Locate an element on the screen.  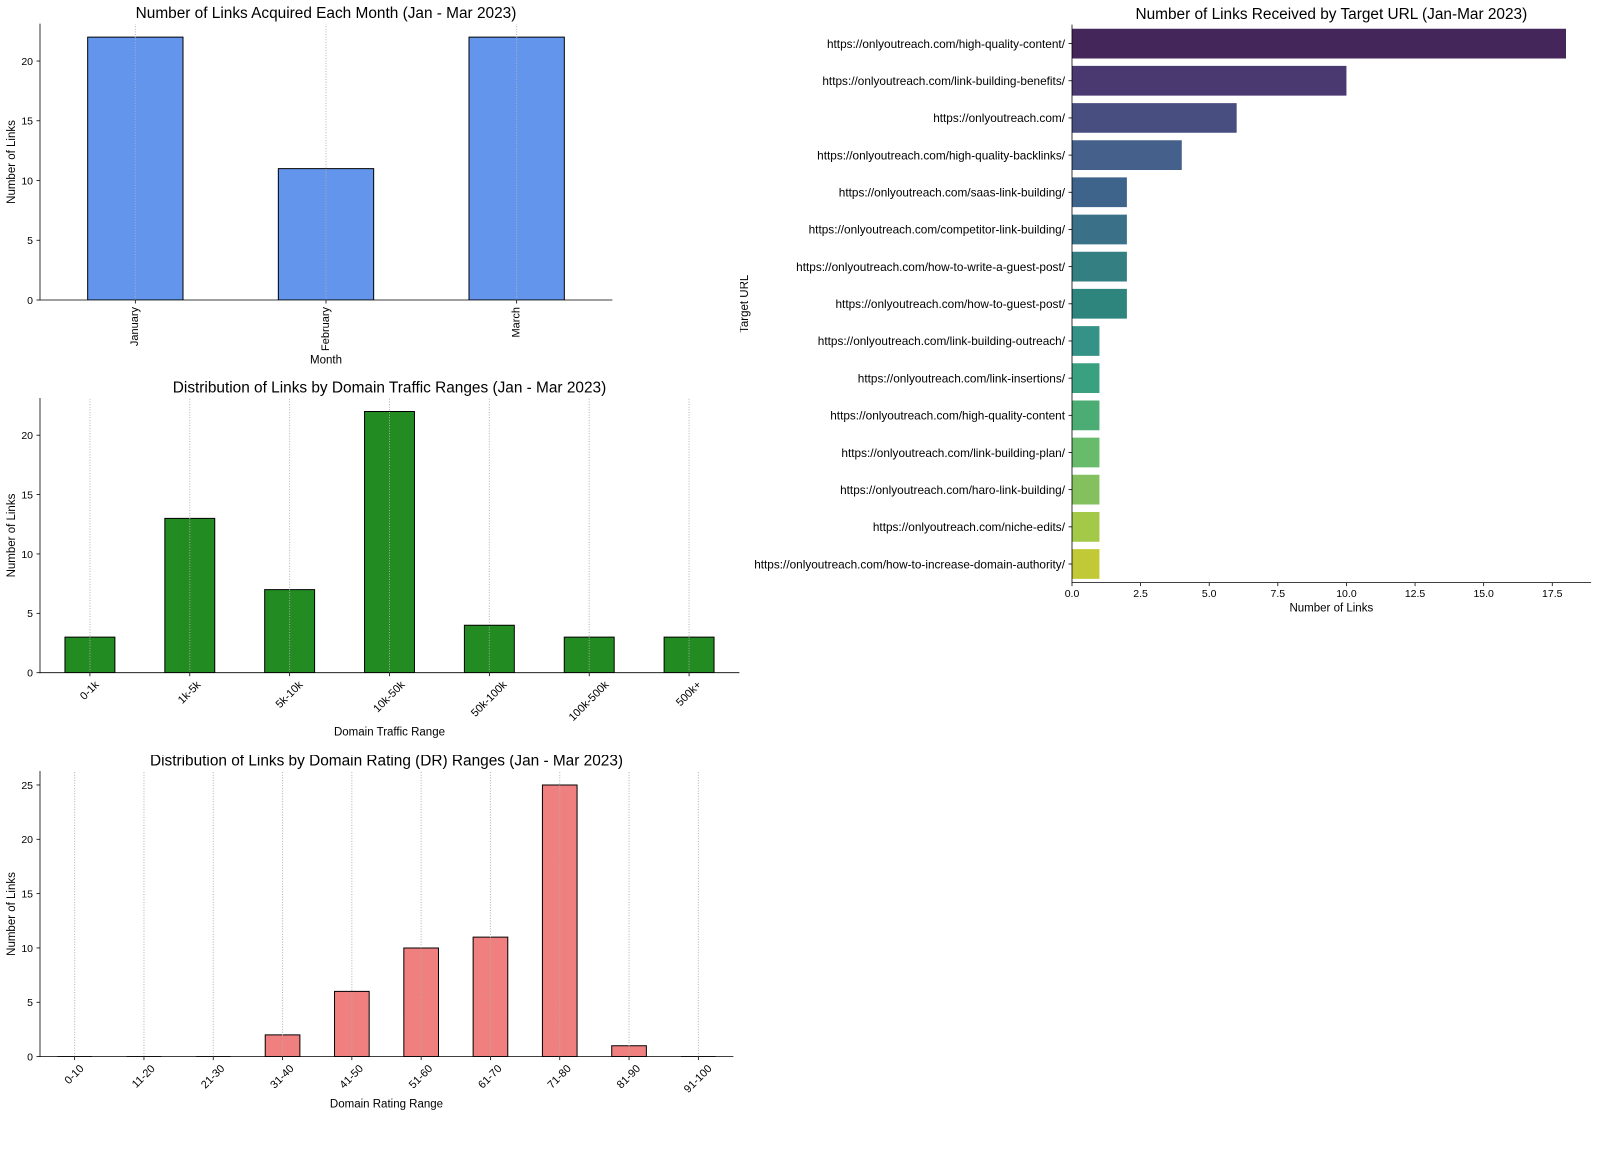
svg-text: 5.0 is located at coordinates (1209, 594).